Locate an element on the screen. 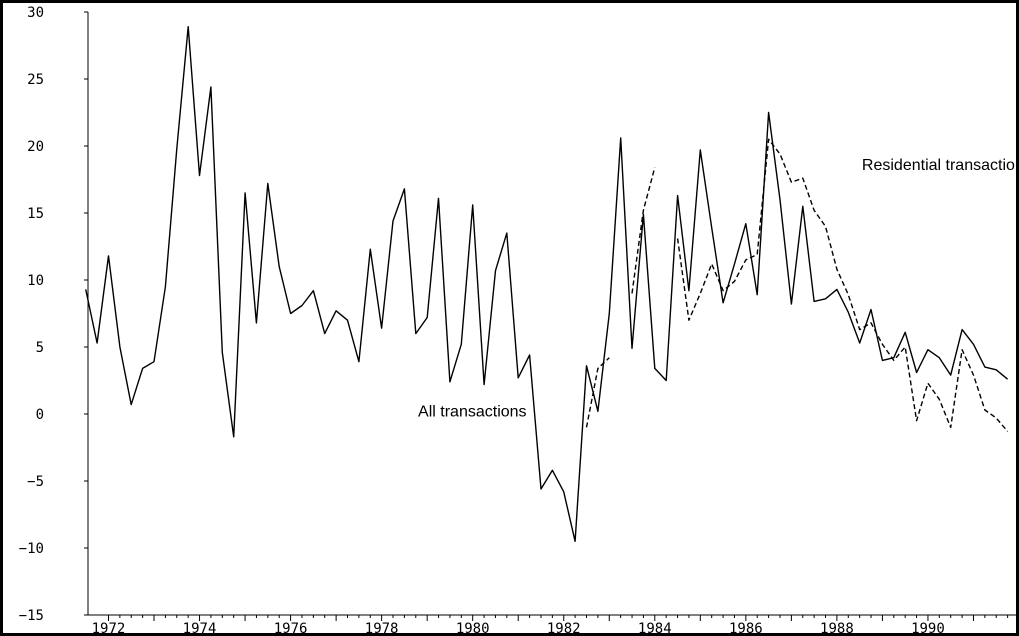 This screenshot has height=636, width=1019. y-tick-label: 5 is located at coordinates (40, 348).